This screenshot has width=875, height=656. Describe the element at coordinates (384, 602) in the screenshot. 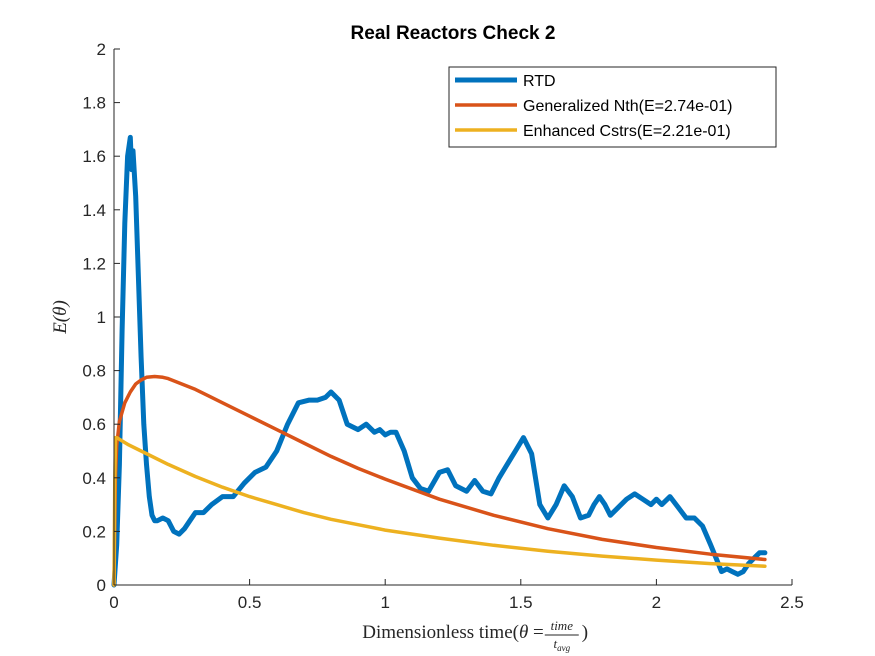

I see `x-tick-label: 1` at that location.